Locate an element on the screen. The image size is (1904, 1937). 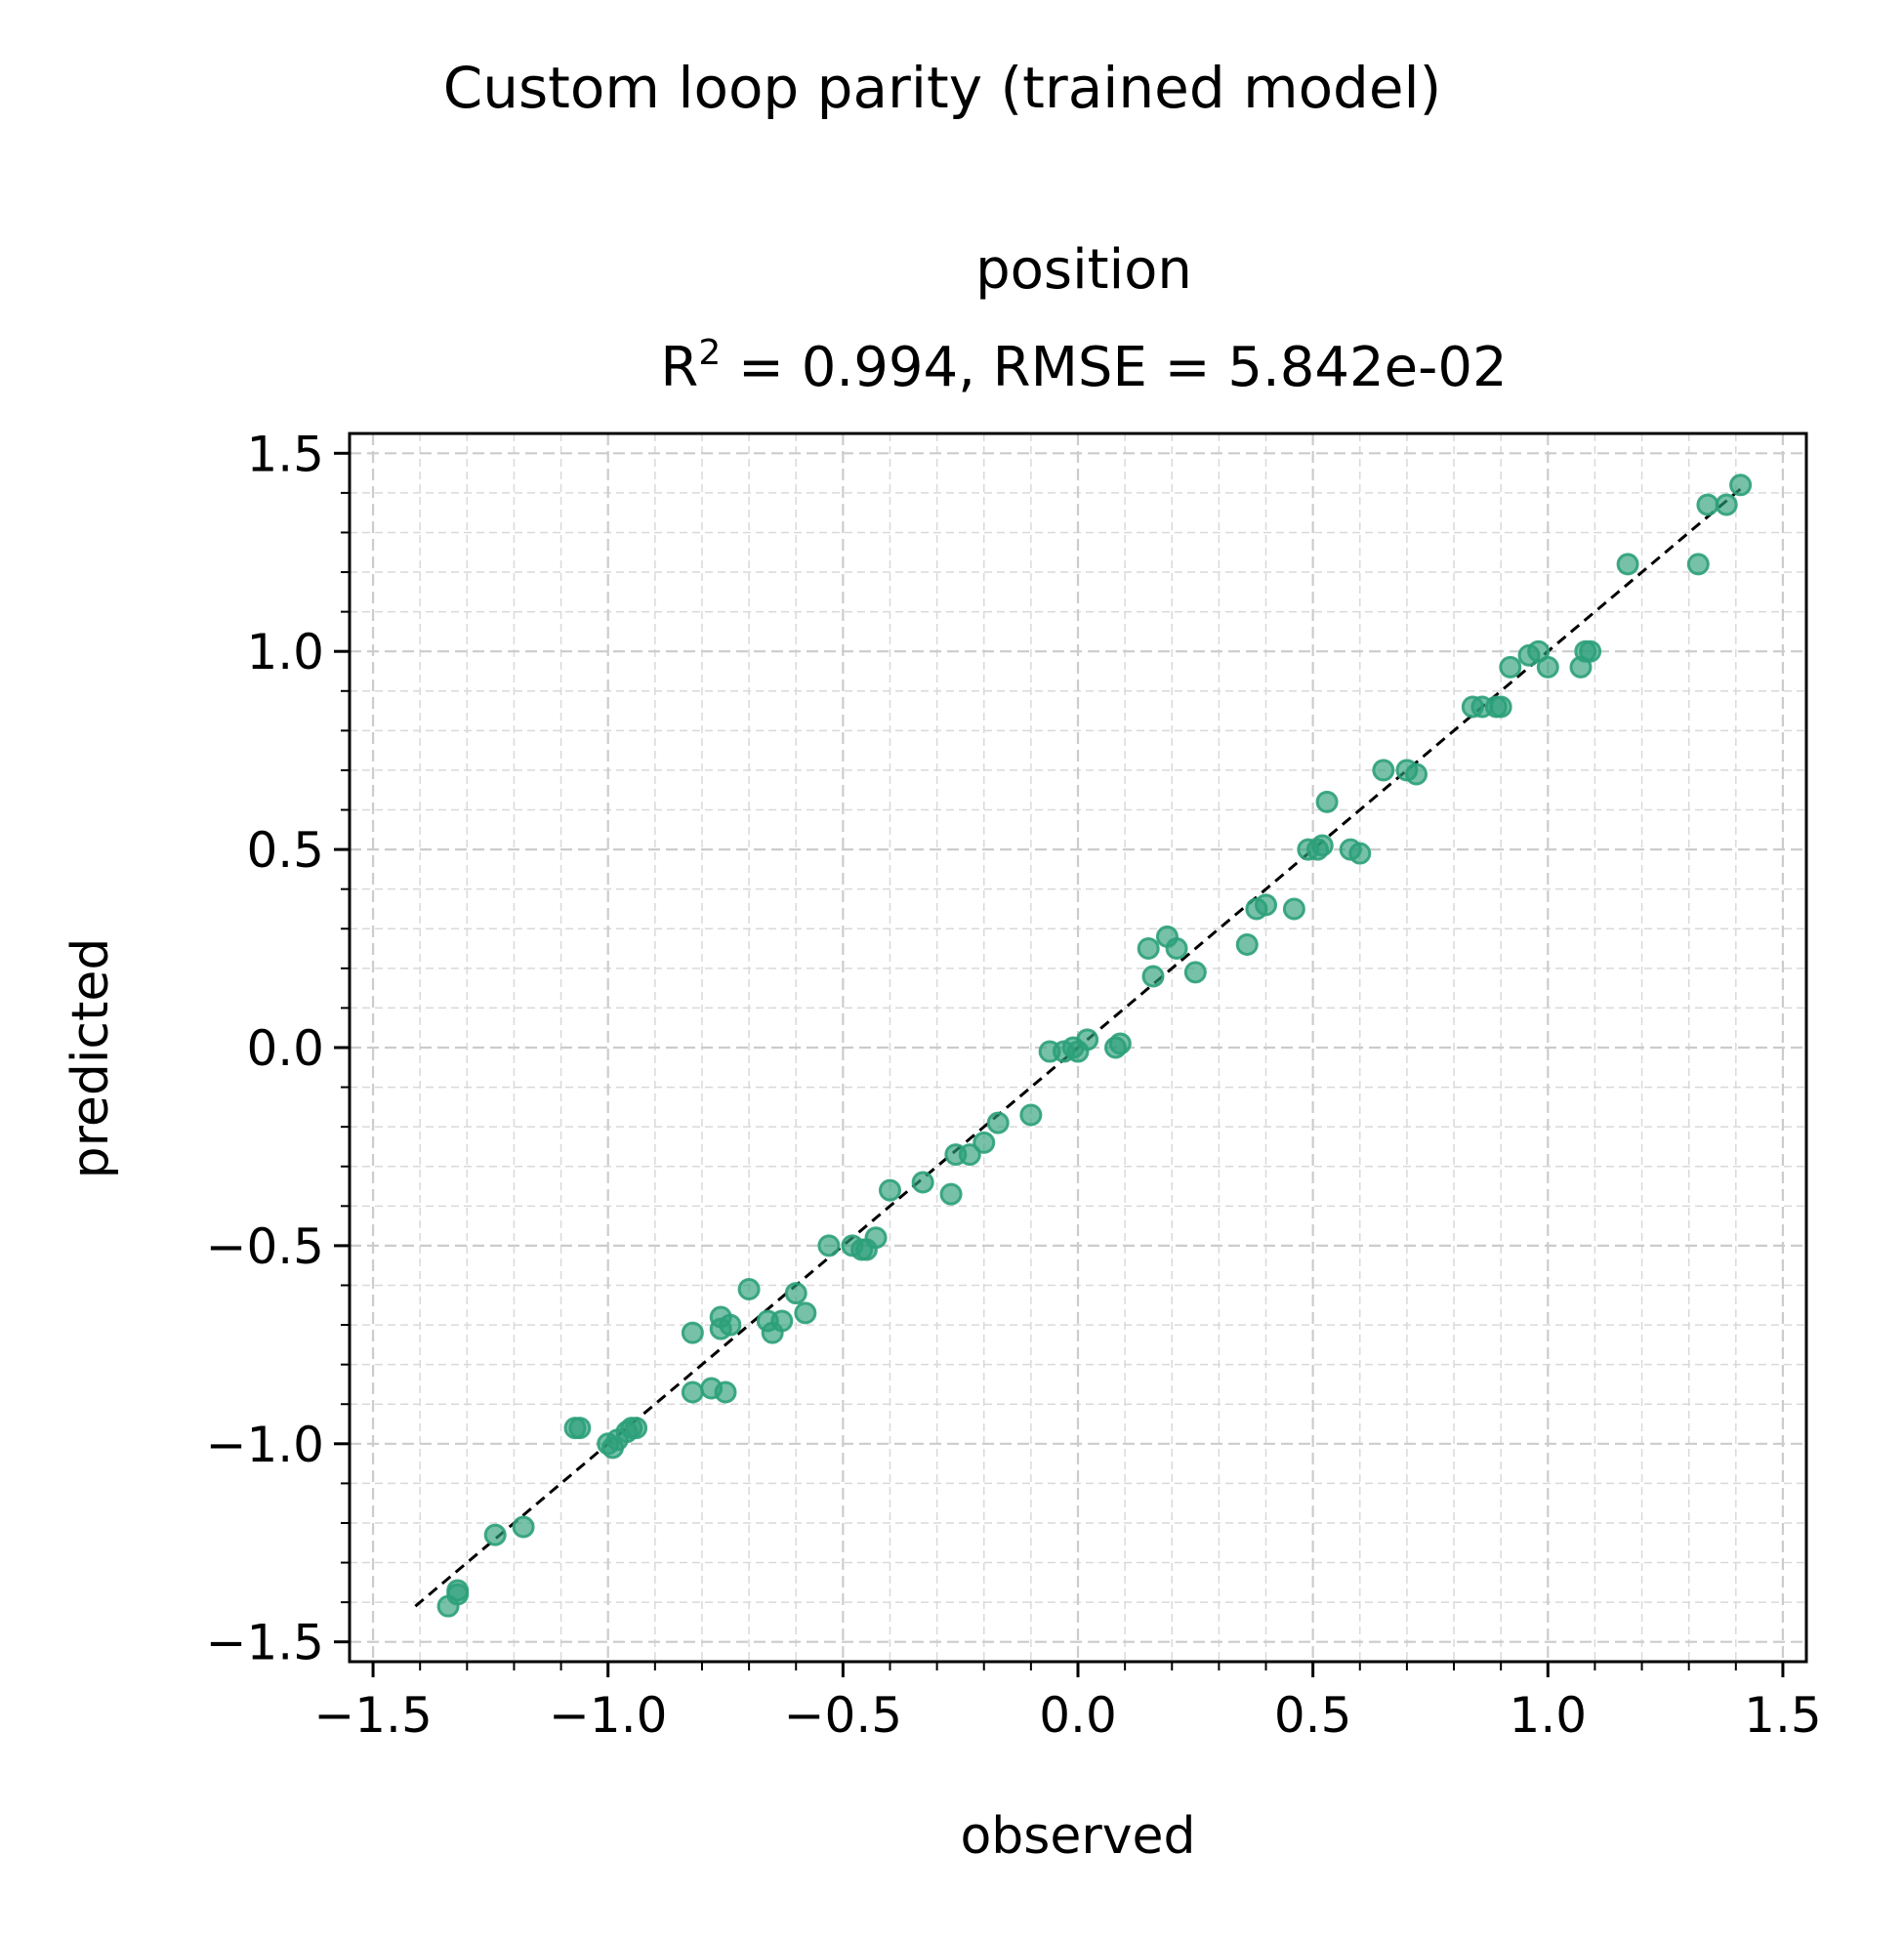
y-tick-label: 0.0 is located at coordinates (285, 1049).